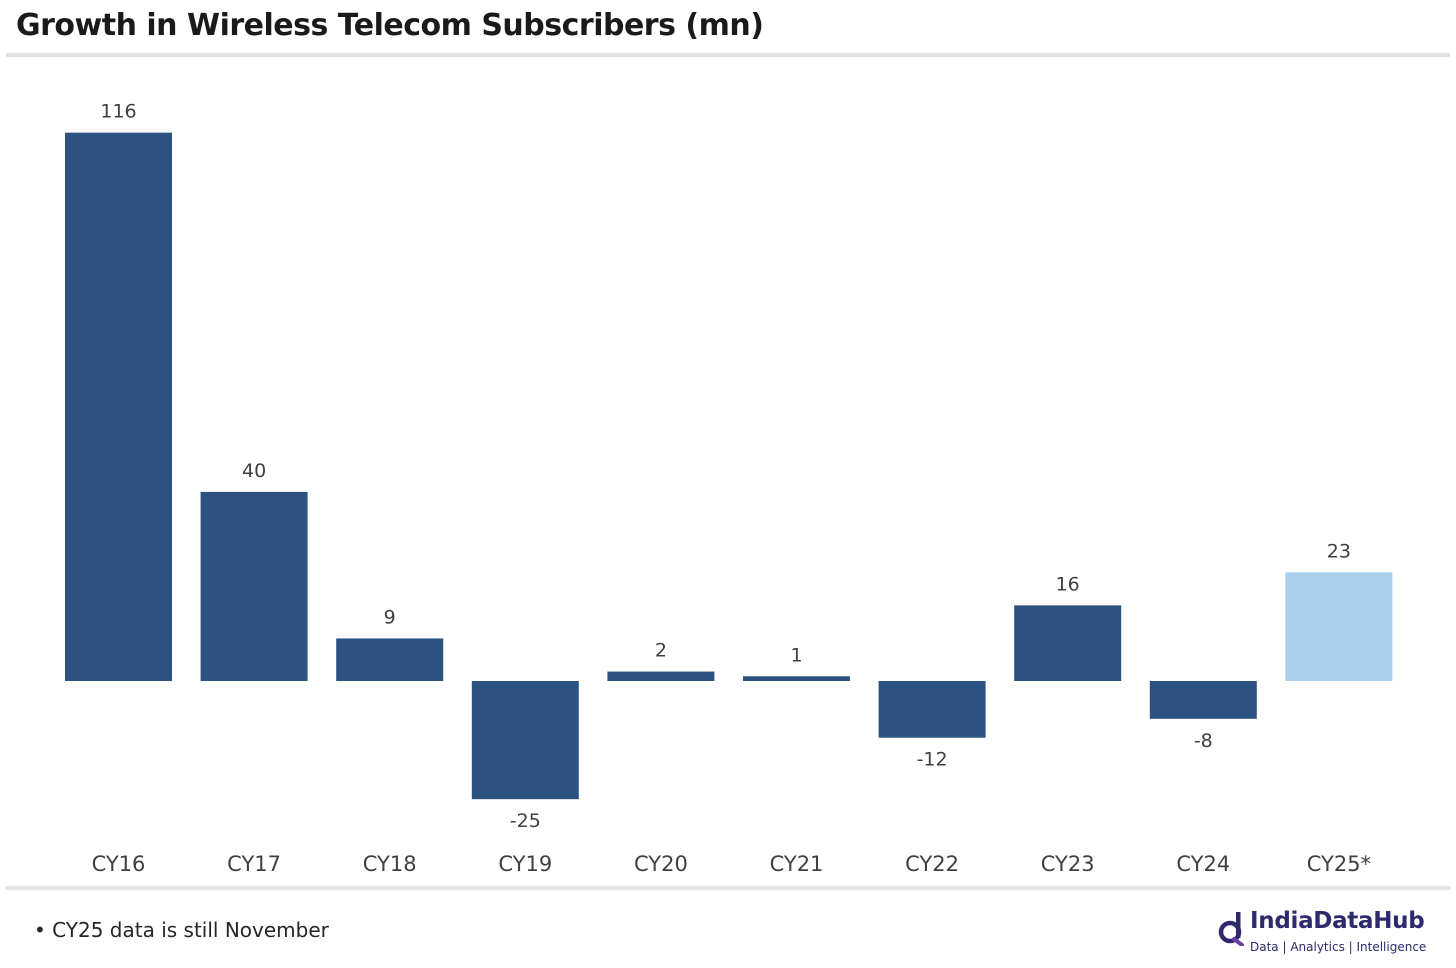  What do you see at coordinates (254, 471) in the screenshot?
I see `data-label: 40` at bounding box center [254, 471].